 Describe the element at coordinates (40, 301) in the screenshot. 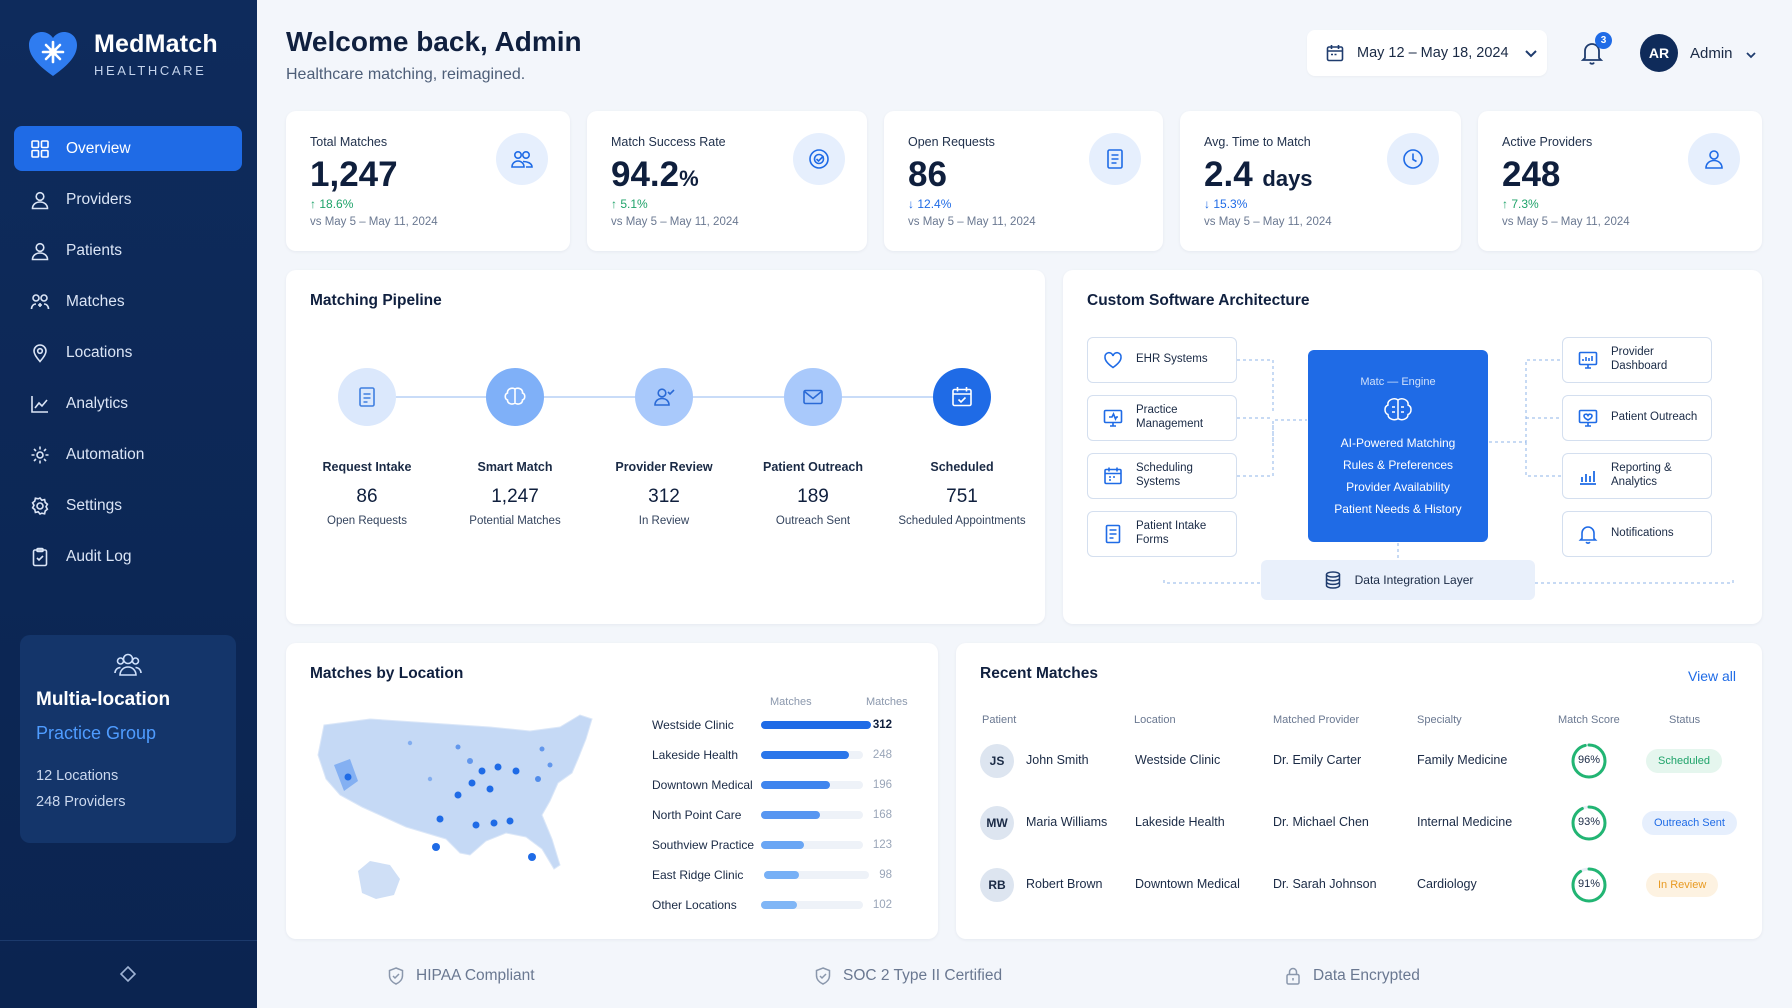

I see `users-link-icon` at that location.